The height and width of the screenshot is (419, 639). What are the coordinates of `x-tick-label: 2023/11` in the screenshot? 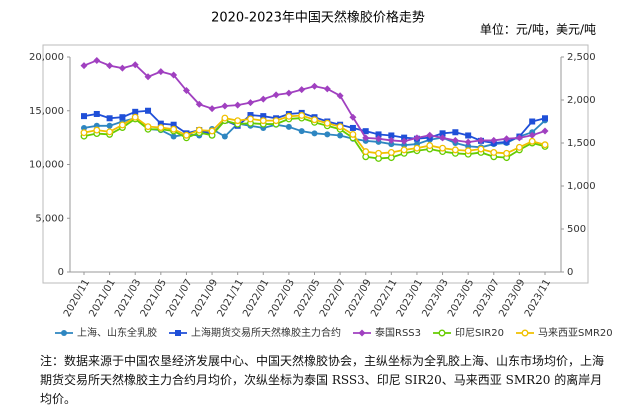 It's located at (538, 298).